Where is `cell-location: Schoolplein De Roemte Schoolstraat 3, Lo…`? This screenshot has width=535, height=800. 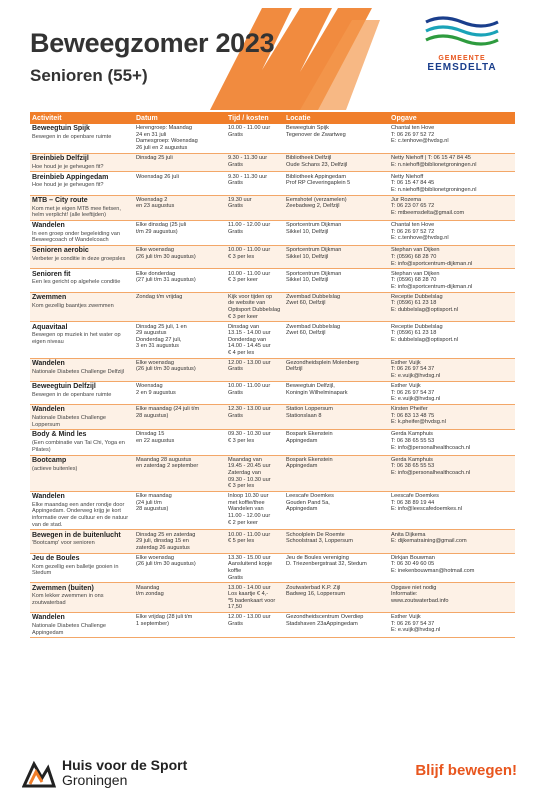
cell-location: Schoolplein De Roemte Schoolstraat 3, Lo… is located at coordinates (336, 541).